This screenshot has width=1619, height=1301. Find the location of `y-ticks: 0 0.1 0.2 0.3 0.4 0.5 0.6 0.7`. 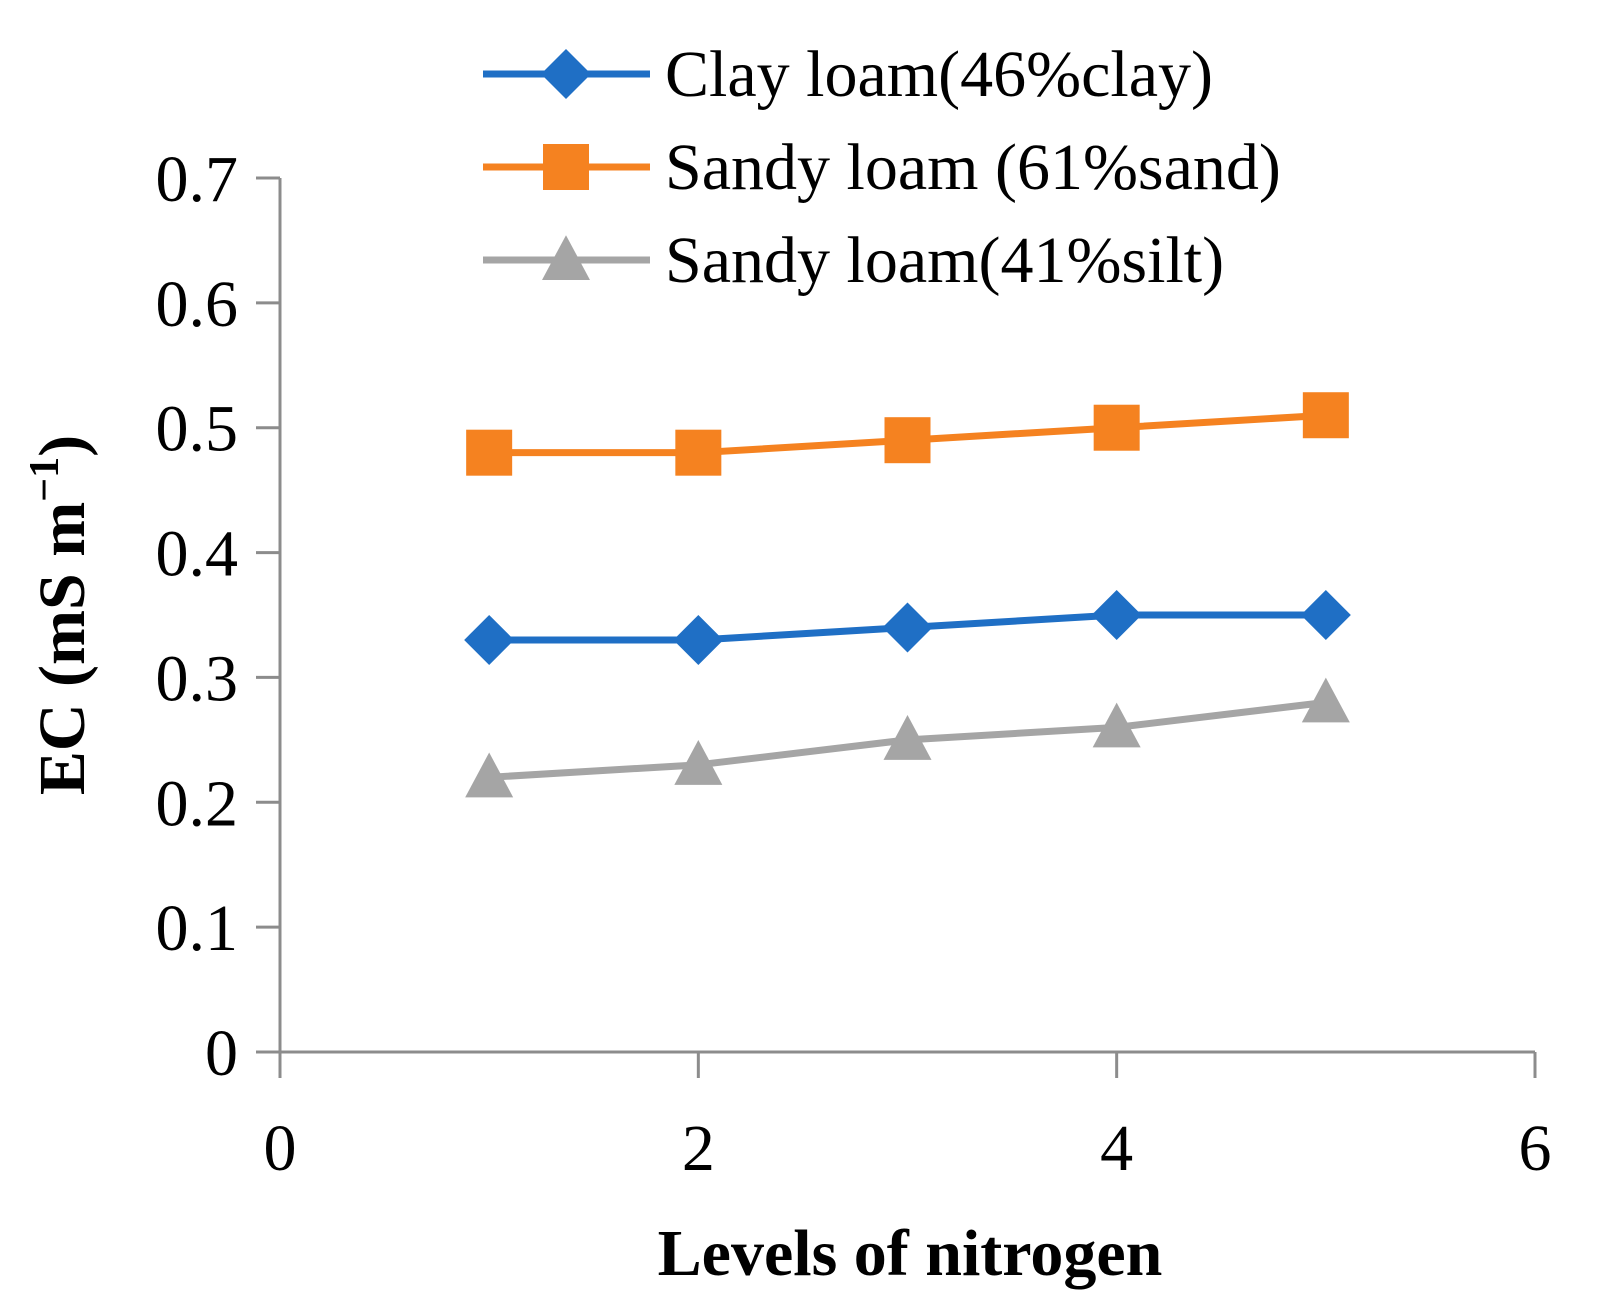

y-ticks: 0 0.1 0.2 0.3 0.4 0.5 0.6 0.7 is located at coordinates (218, 616).